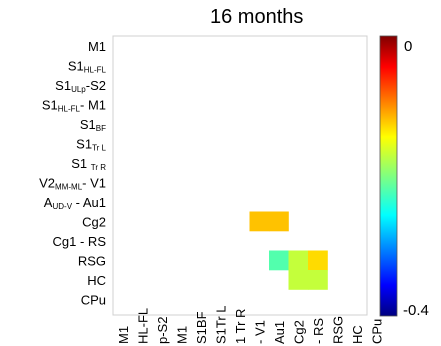 The width and height of the screenshot is (441, 346). Describe the element at coordinates (75, 203) in the screenshot. I see `row-label: AUD-V - Au1` at that location.